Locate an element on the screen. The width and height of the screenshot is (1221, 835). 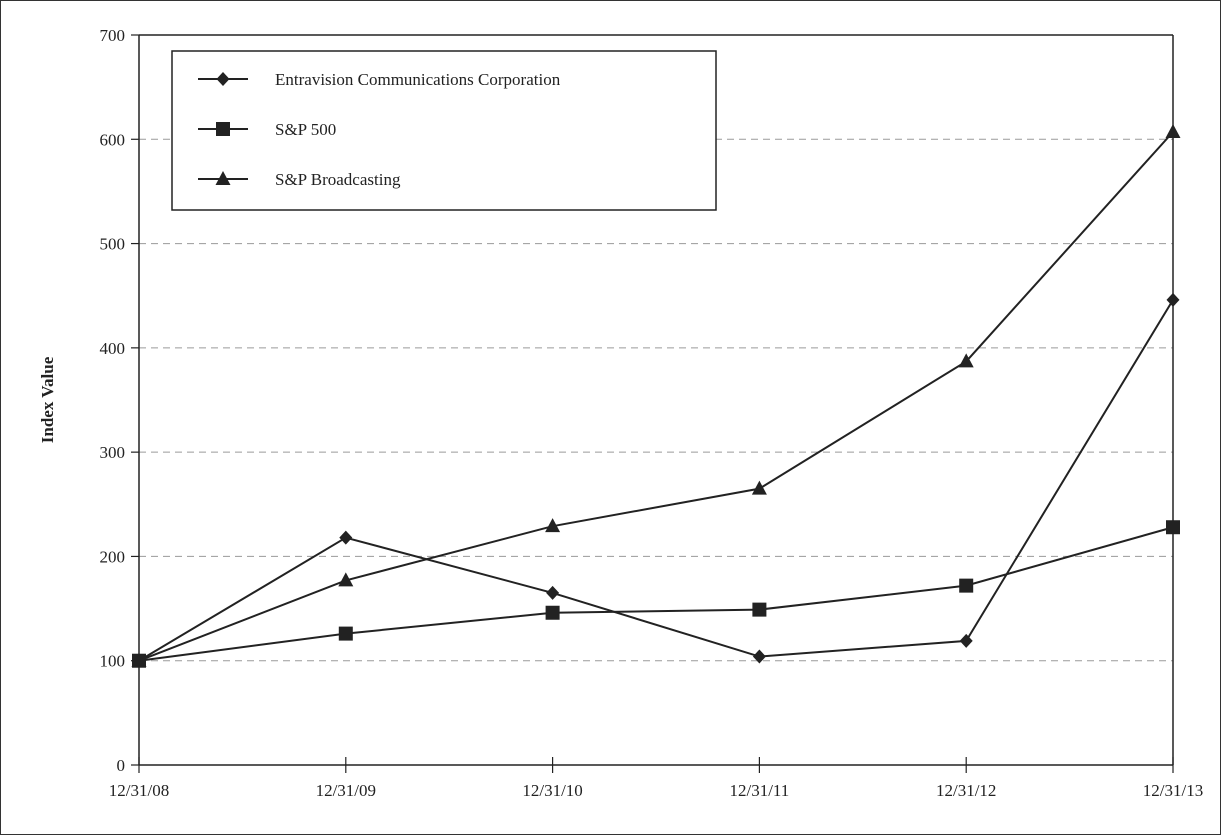
y-tick-label: 500 is located at coordinates (113, 244).